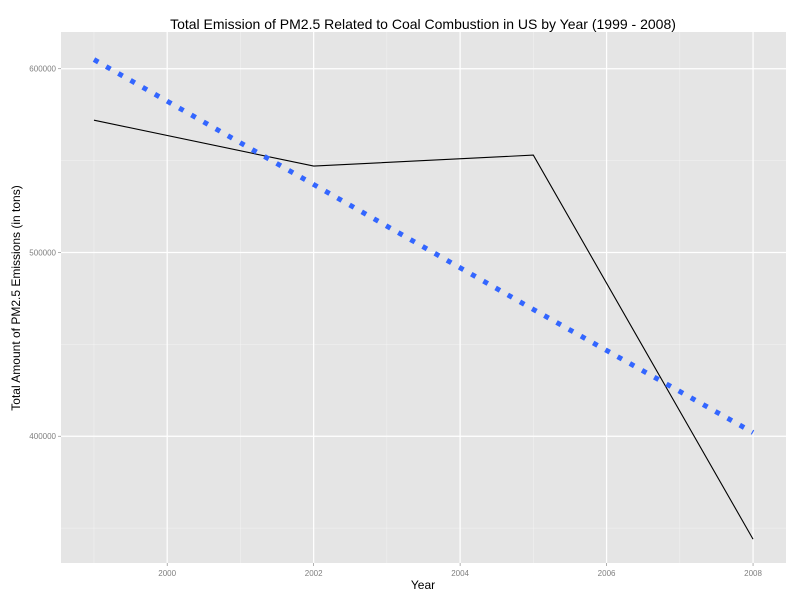 The height and width of the screenshot is (600, 800). Describe the element at coordinates (607, 573) in the screenshot. I see `x-tick-label: 2006` at that location.